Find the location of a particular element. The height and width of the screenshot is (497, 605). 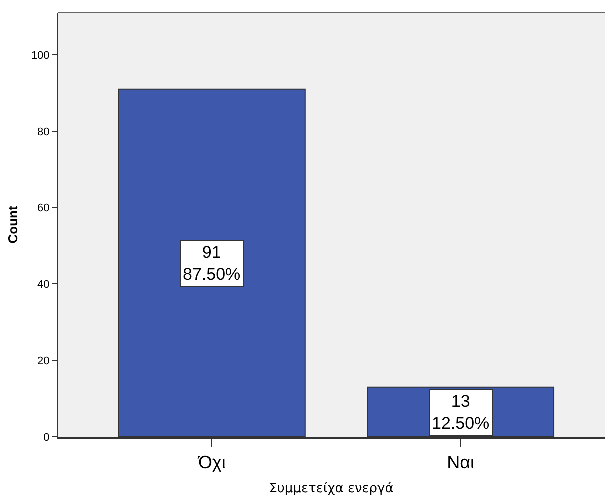

y-axis-title: Count is located at coordinates (12, 225).